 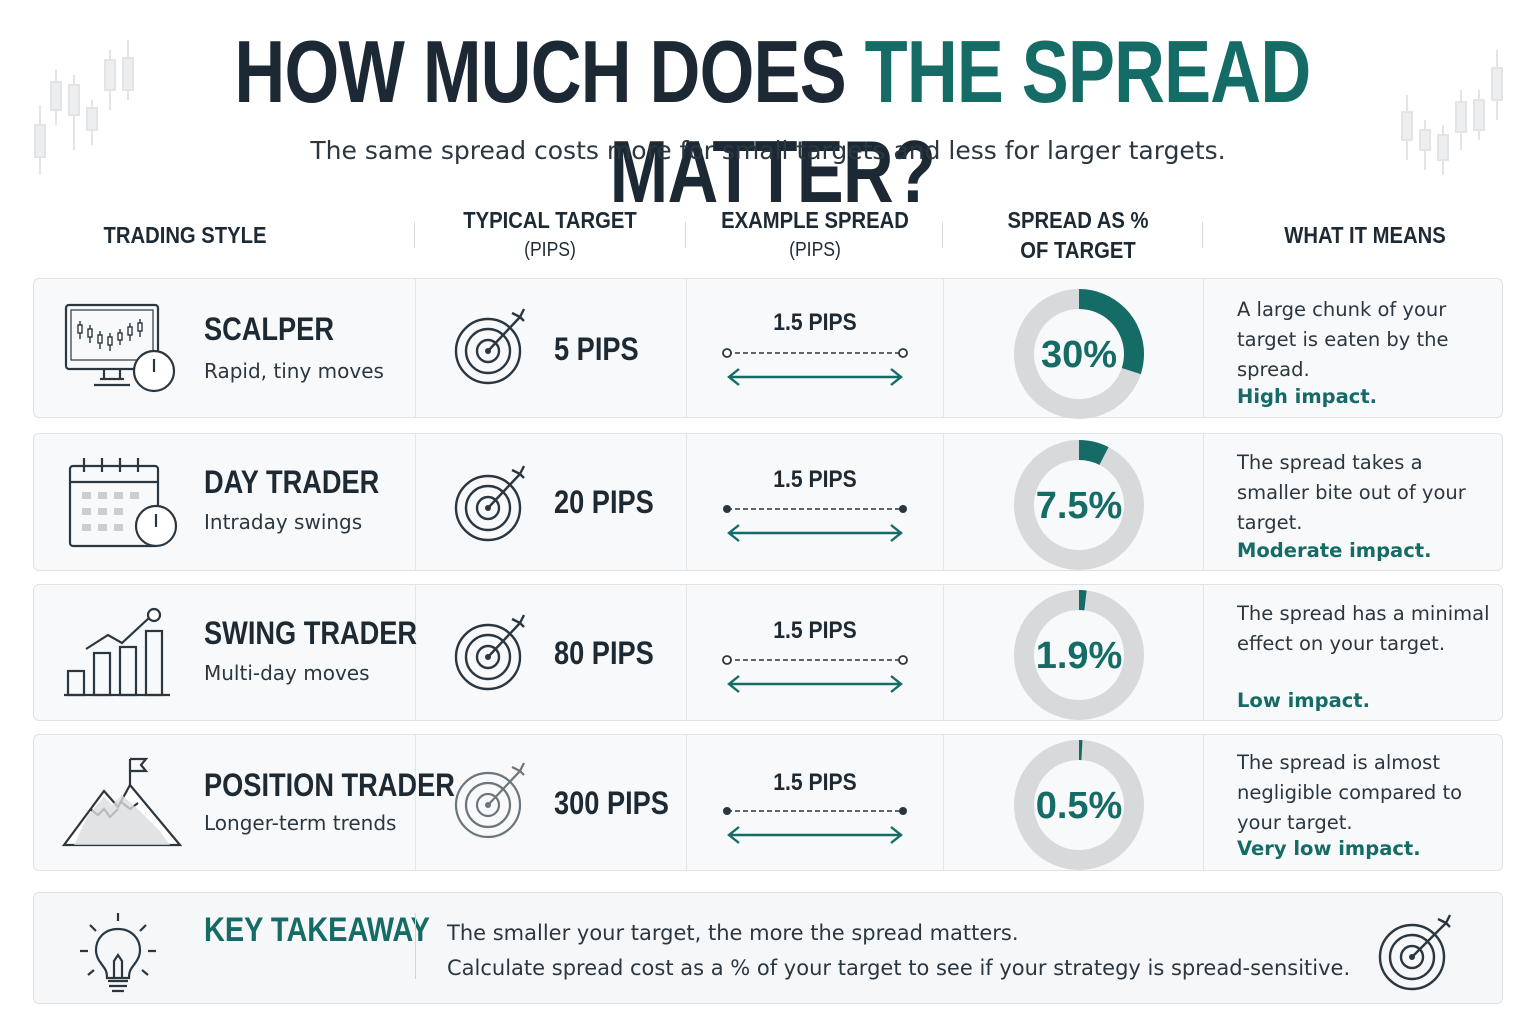 What do you see at coordinates (1077, 235) in the screenshot?
I see `column-header-percent: SPREAD AS % OF TARGET` at bounding box center [1077, 235].